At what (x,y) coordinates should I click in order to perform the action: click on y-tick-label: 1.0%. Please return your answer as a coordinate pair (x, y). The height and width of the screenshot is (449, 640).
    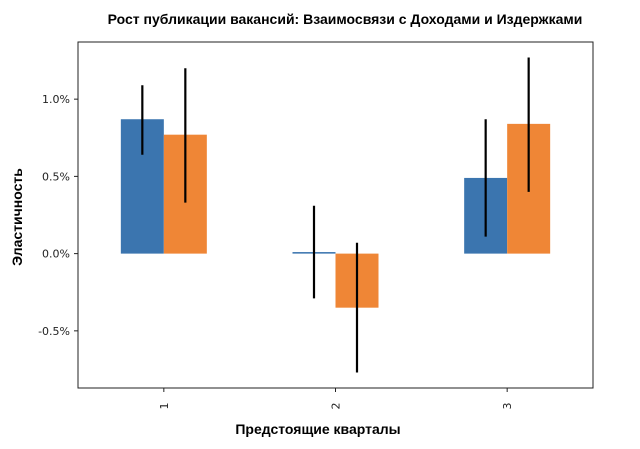
    Looking at the image, I should click on (56, 99).